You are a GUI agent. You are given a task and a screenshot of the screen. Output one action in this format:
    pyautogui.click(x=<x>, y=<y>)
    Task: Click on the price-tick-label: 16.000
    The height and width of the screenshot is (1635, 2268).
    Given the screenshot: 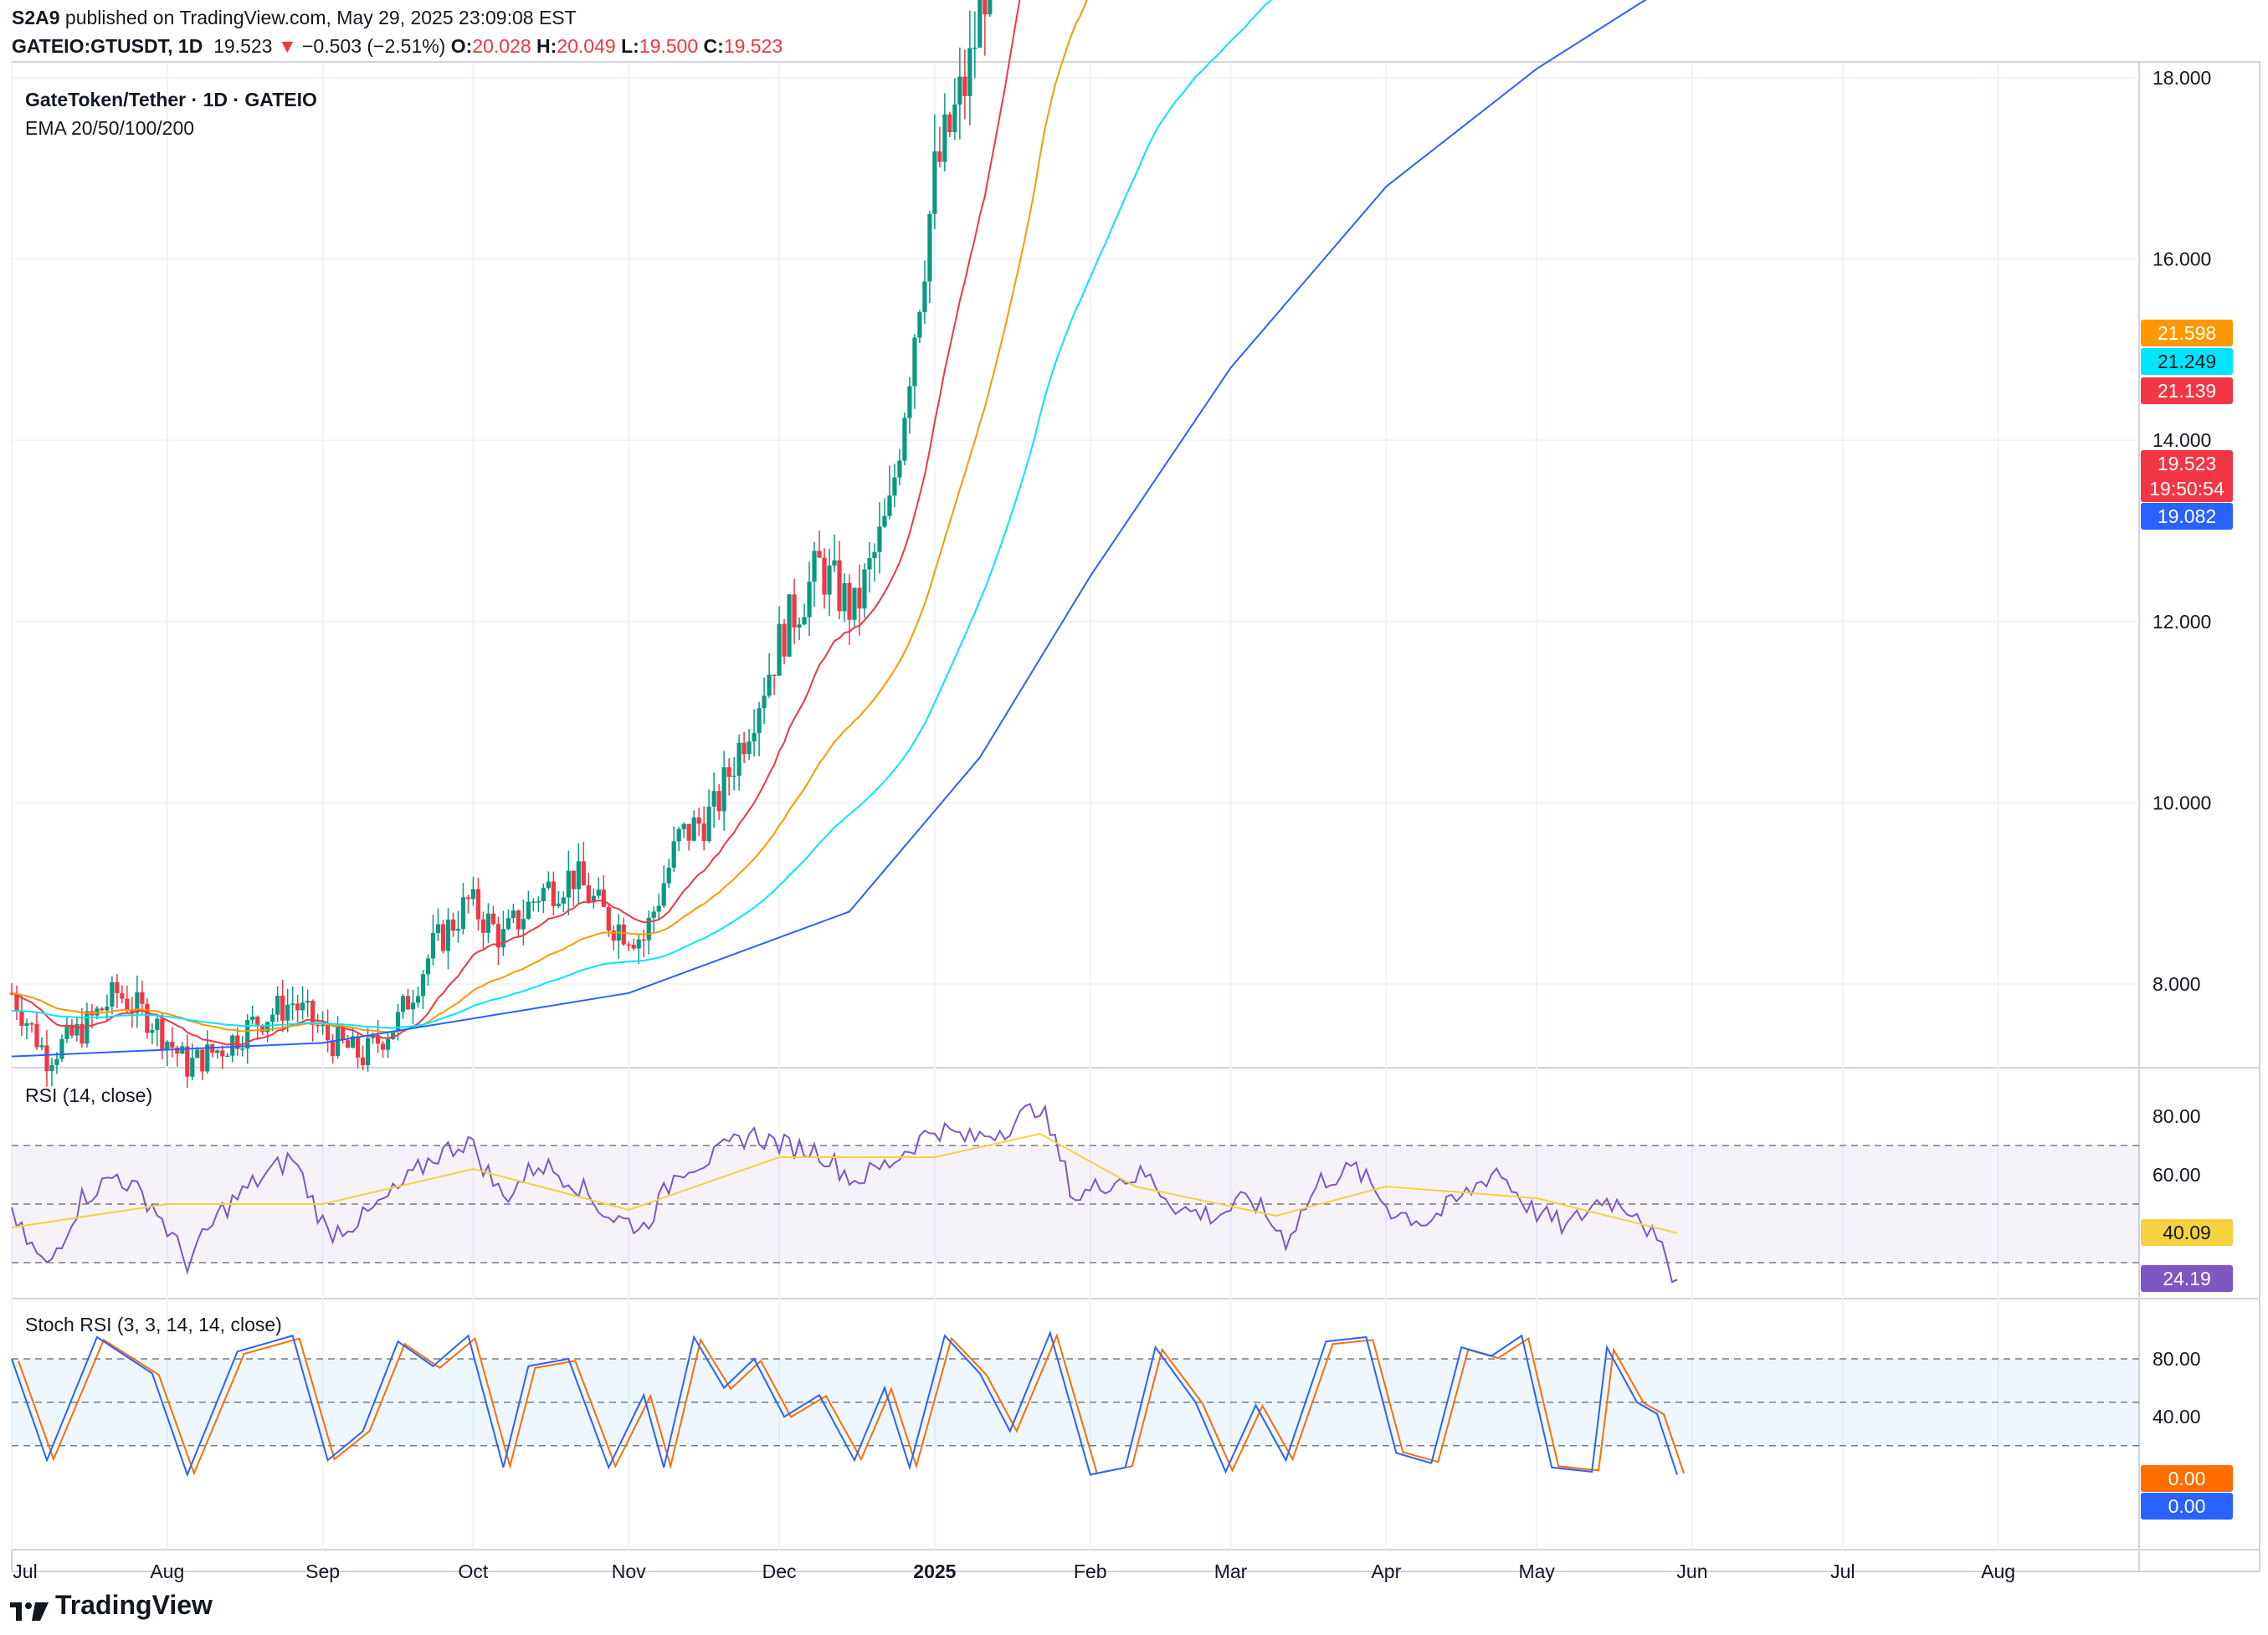 What is the action you would take?
    pyautogui.click(x=2182, y=260)
    